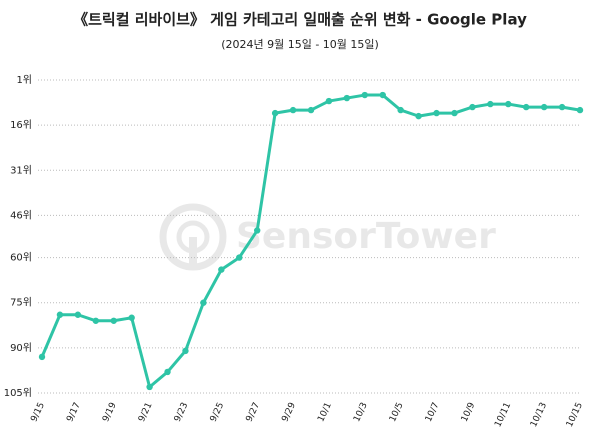  I want to click on y-tick-label: 16위, so click(21, 124).